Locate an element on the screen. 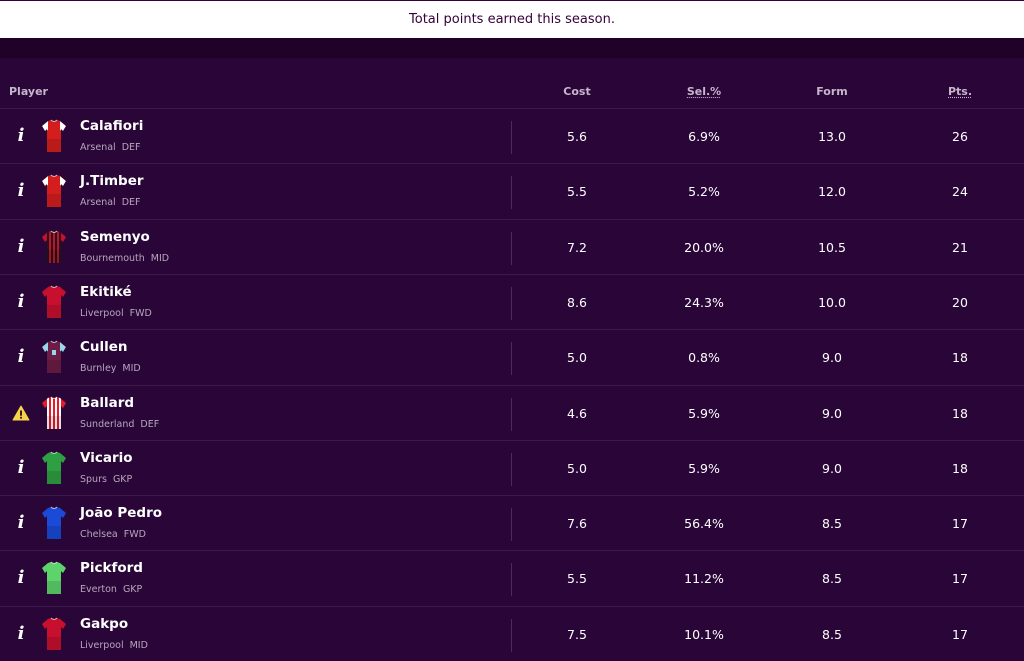 This screenshot has width=1024, height=661. cost-cell: 8.6 is located at coordinates (577, 302).